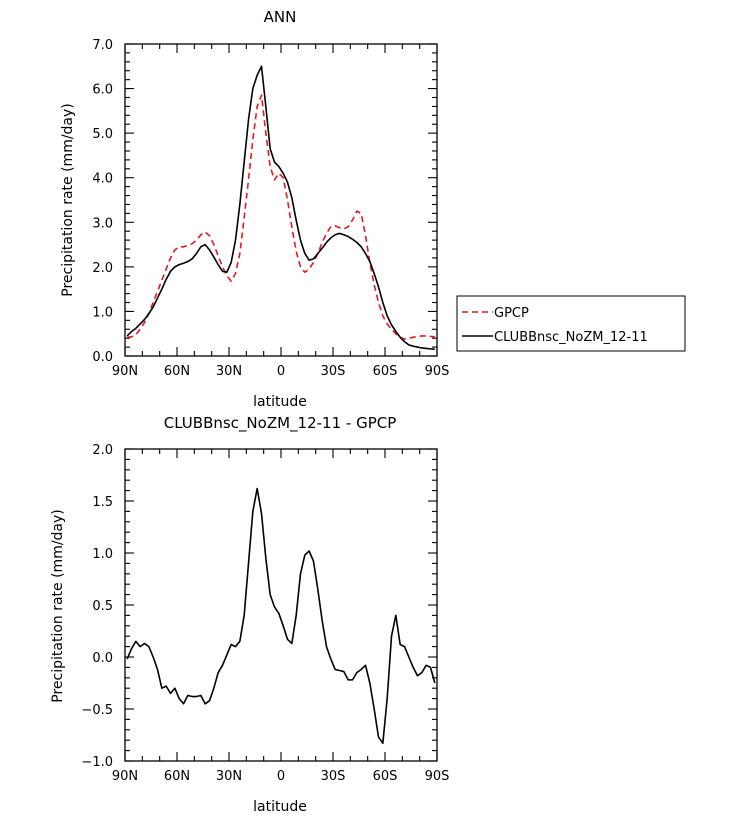 The width and height of the screenshot is (733, 818). What do you see at coordinates (280, 402) in the screenshot?
I see `top-panel-xlabel: latitude` at bounding box center [280, 402].